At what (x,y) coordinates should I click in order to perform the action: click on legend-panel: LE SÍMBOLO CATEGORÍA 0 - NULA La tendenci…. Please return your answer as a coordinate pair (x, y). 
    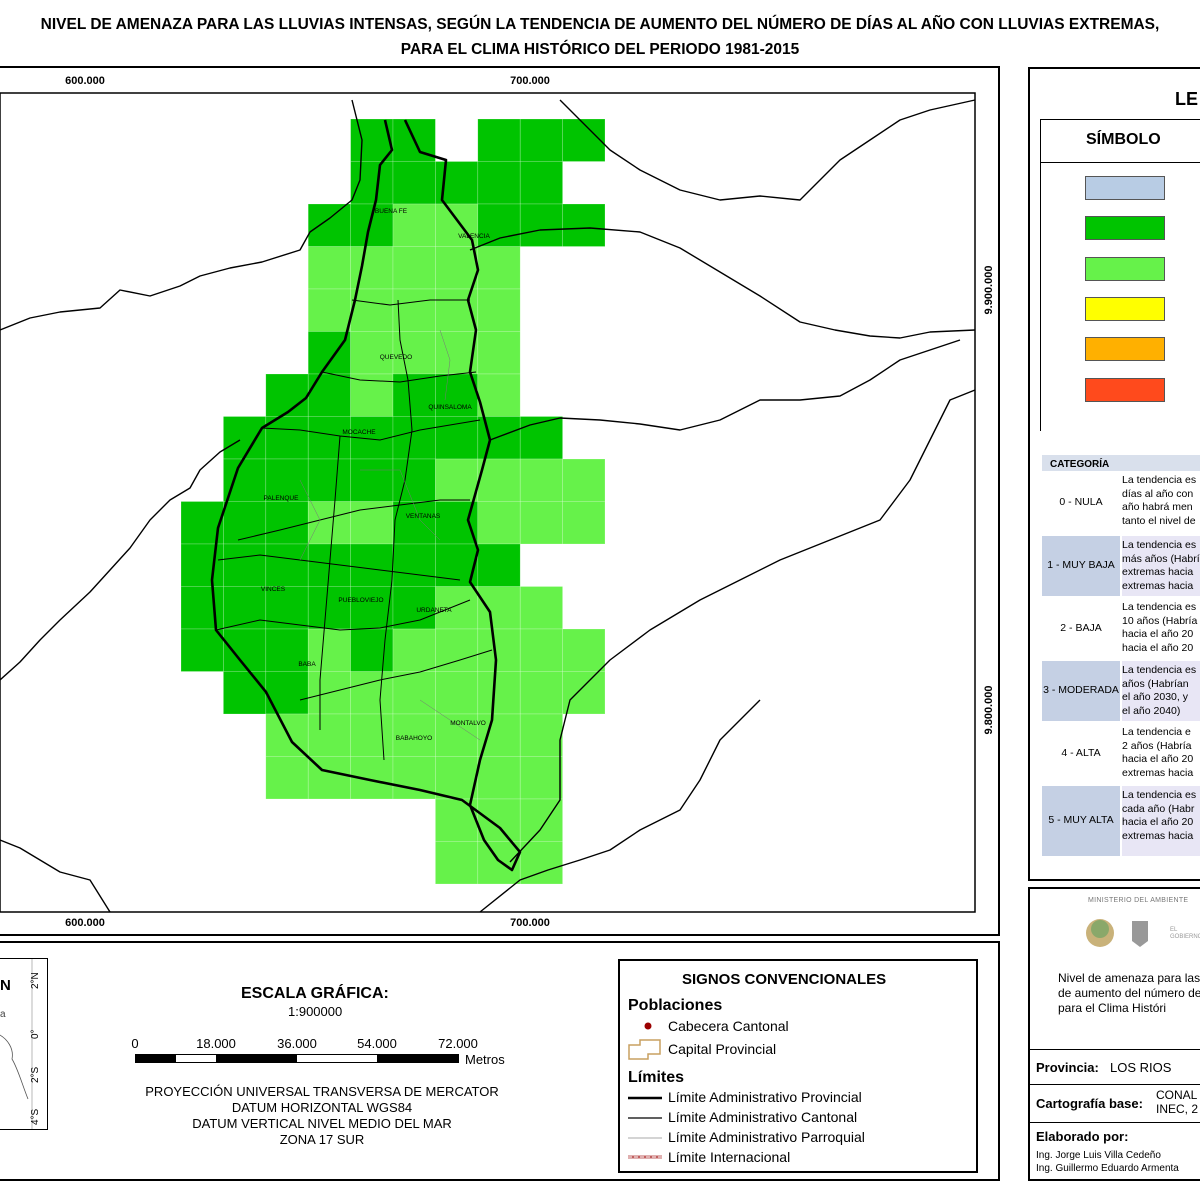
    Looking at the image, I should click on (1114, 474).